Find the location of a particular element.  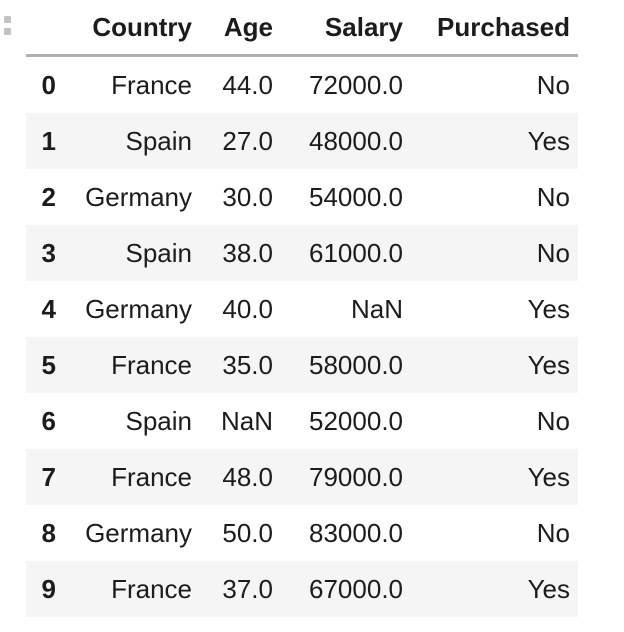

cell-age: 38.0 is located at coordinates (247, 253).